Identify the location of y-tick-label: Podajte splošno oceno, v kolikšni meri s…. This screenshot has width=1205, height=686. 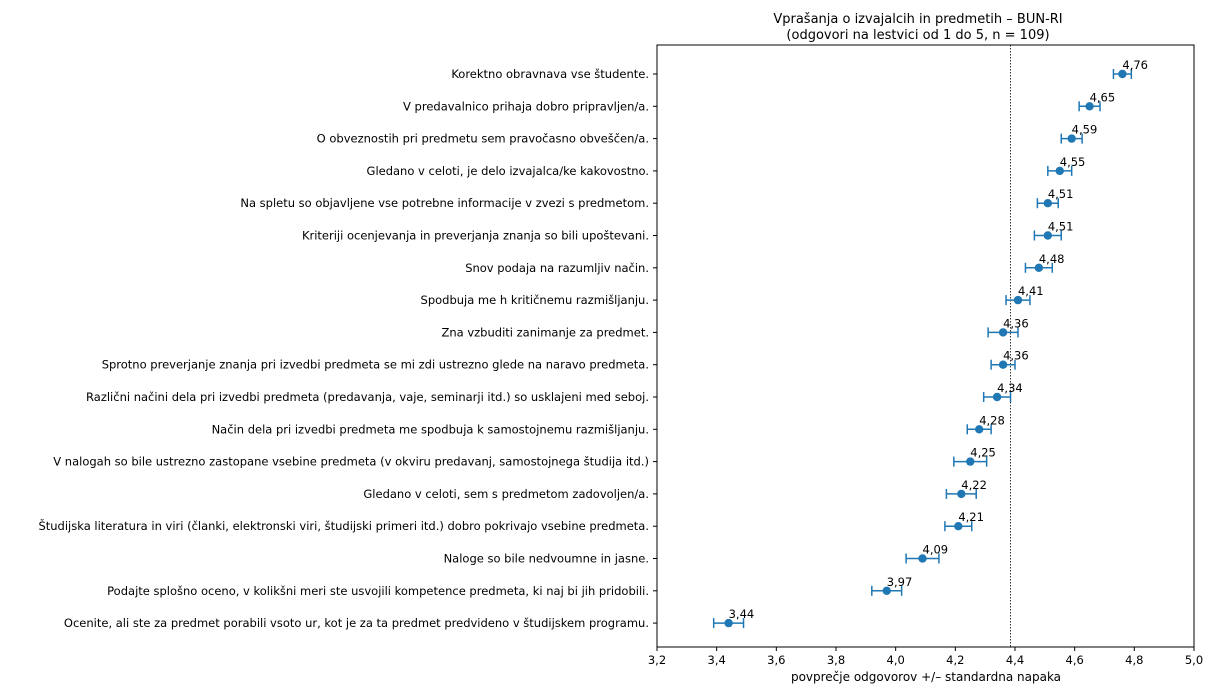
(378, 591).